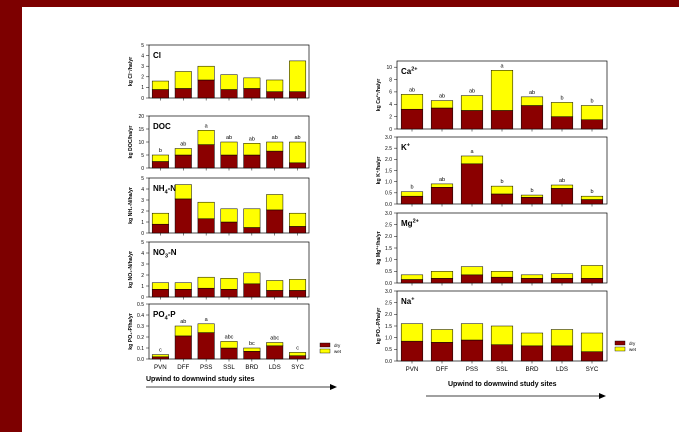 The height and width of the screenshot is (432, 679). I want to click on y-axis-label: kg Ca²⁺/ha/yr, so click(379, 95).